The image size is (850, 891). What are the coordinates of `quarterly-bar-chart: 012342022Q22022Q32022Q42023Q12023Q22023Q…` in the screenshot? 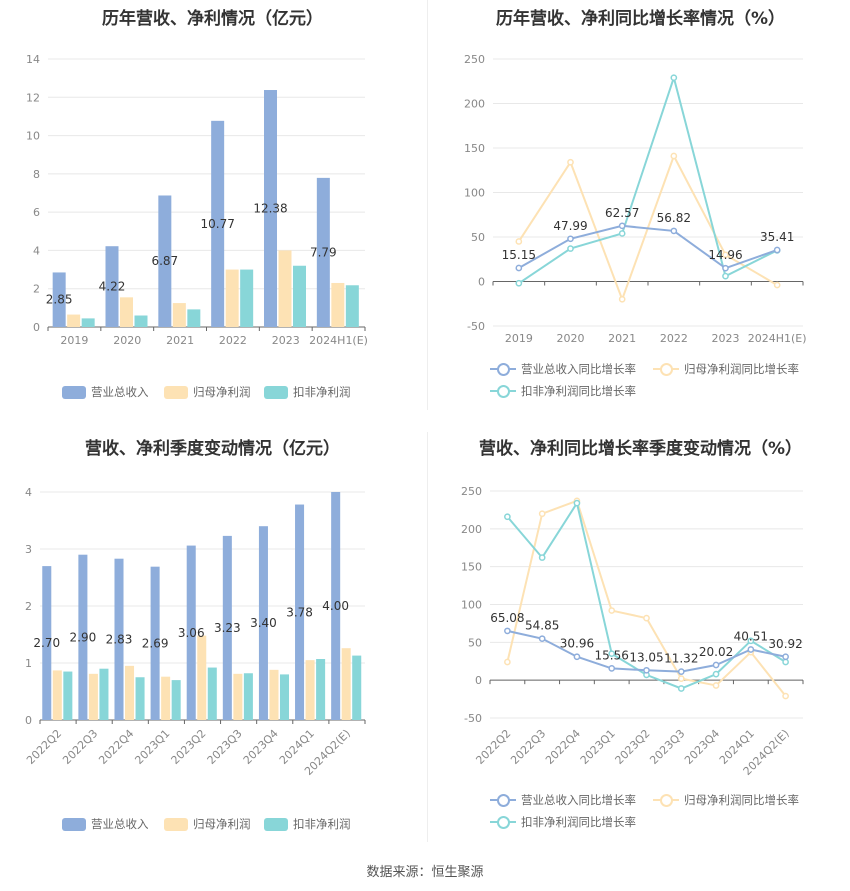 It's located at (195, 632).